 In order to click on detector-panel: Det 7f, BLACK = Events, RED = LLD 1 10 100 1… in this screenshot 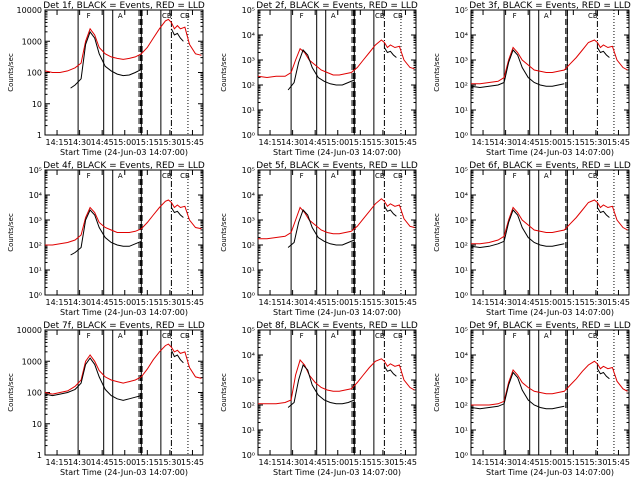, I will do `click(106, 399)`.